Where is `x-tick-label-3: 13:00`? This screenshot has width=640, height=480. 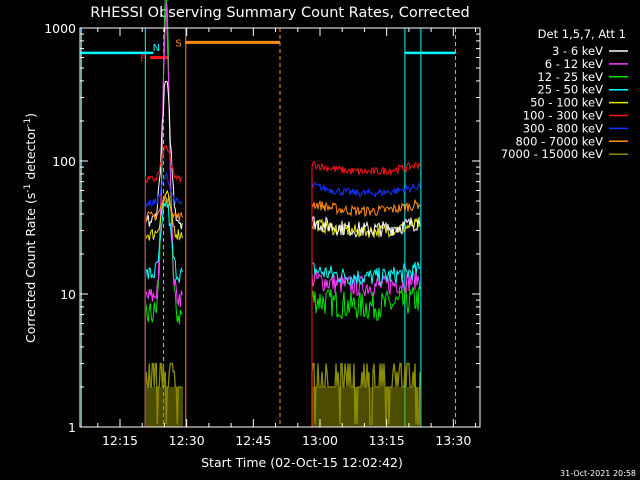
x-tick-label-3: 13:00 is located at coordinates (320, 440).